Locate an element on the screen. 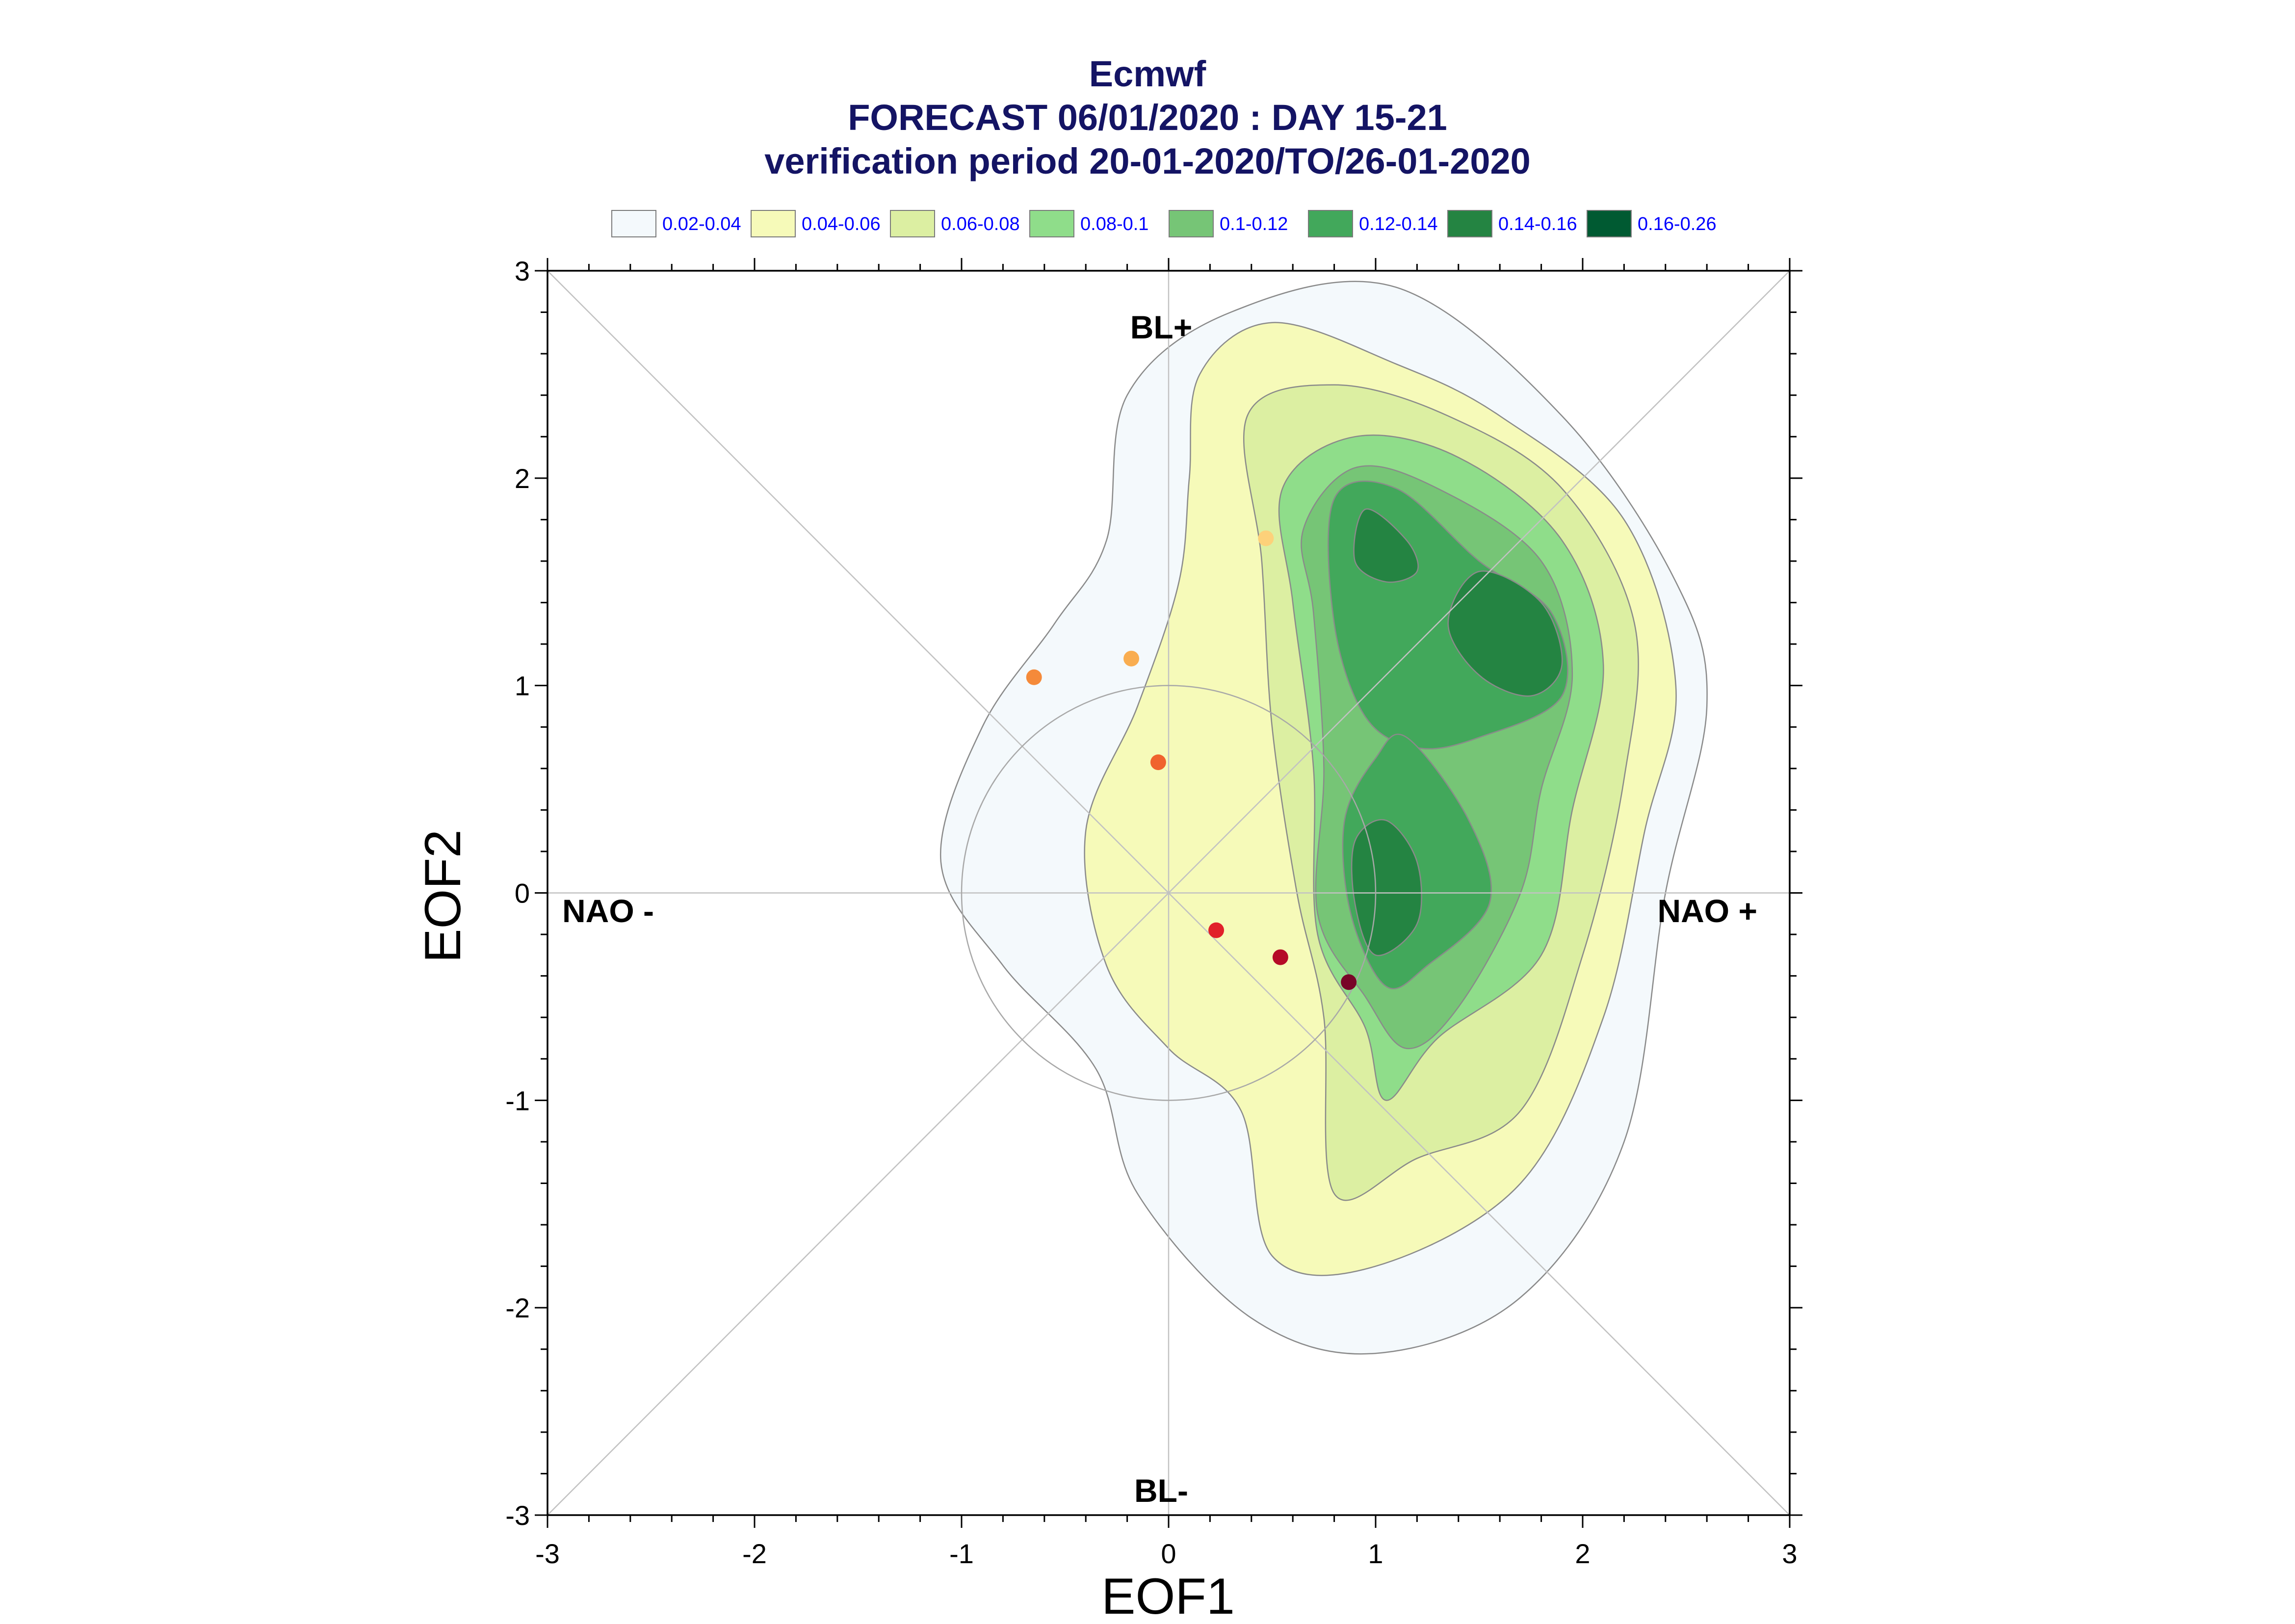  x-tick-label: 0 is located at coordinates (1168, 1553).